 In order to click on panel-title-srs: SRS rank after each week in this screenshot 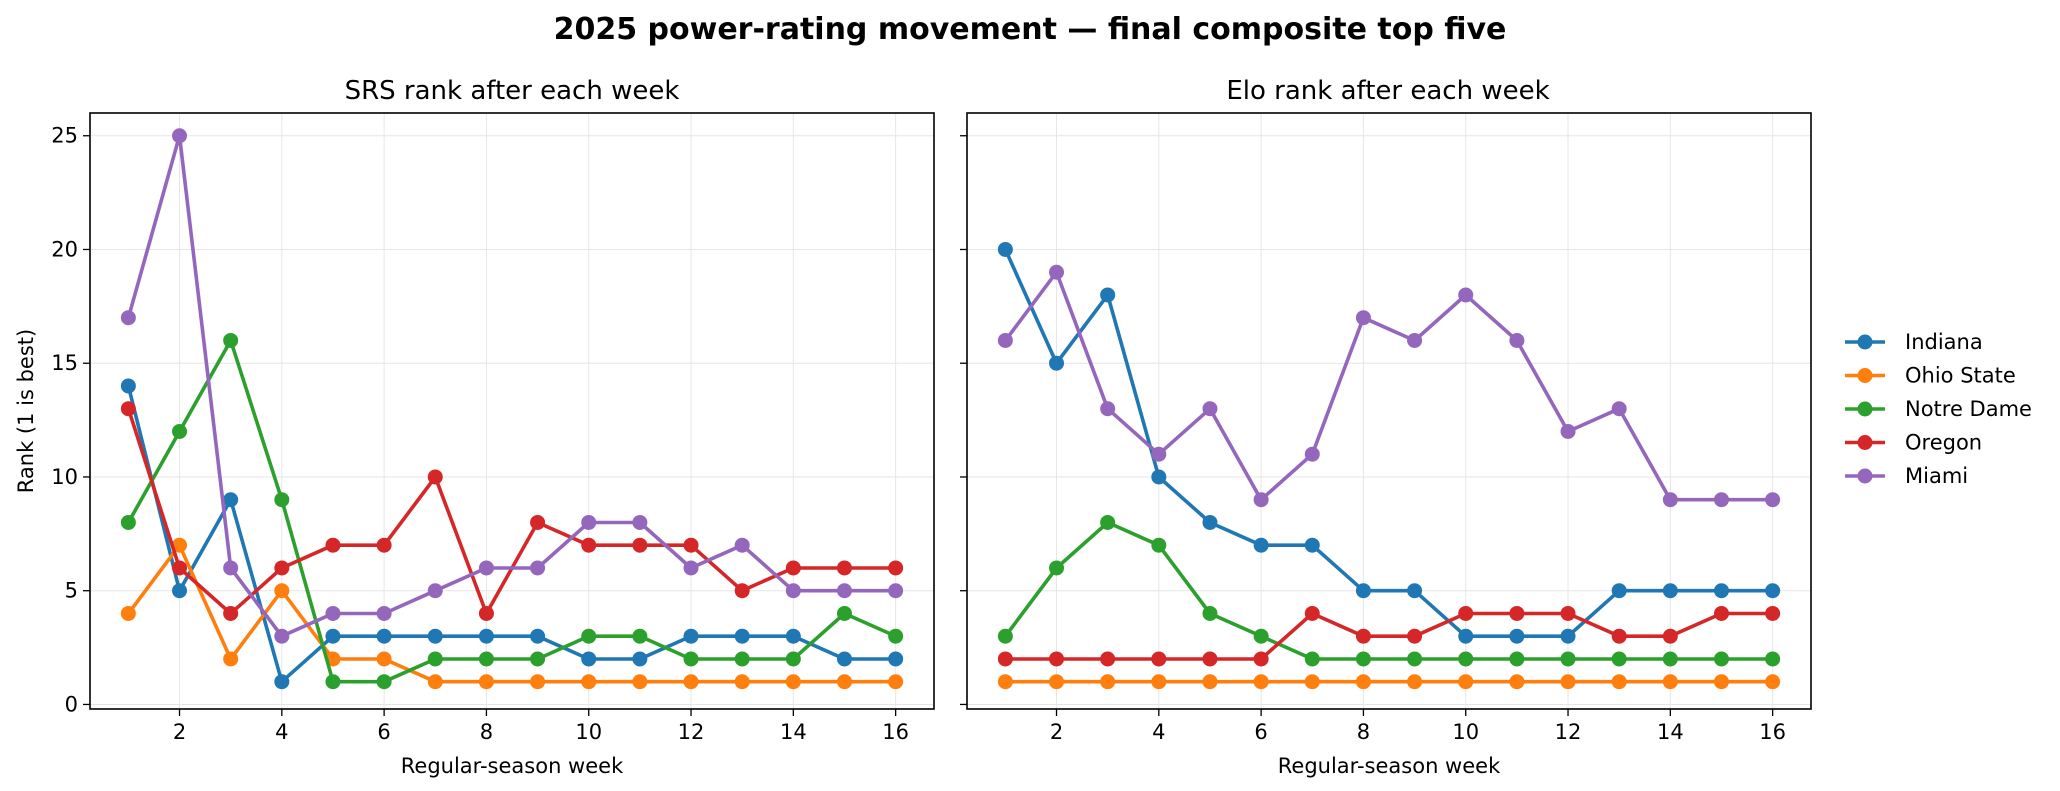, I will do `click(512, 91)`.